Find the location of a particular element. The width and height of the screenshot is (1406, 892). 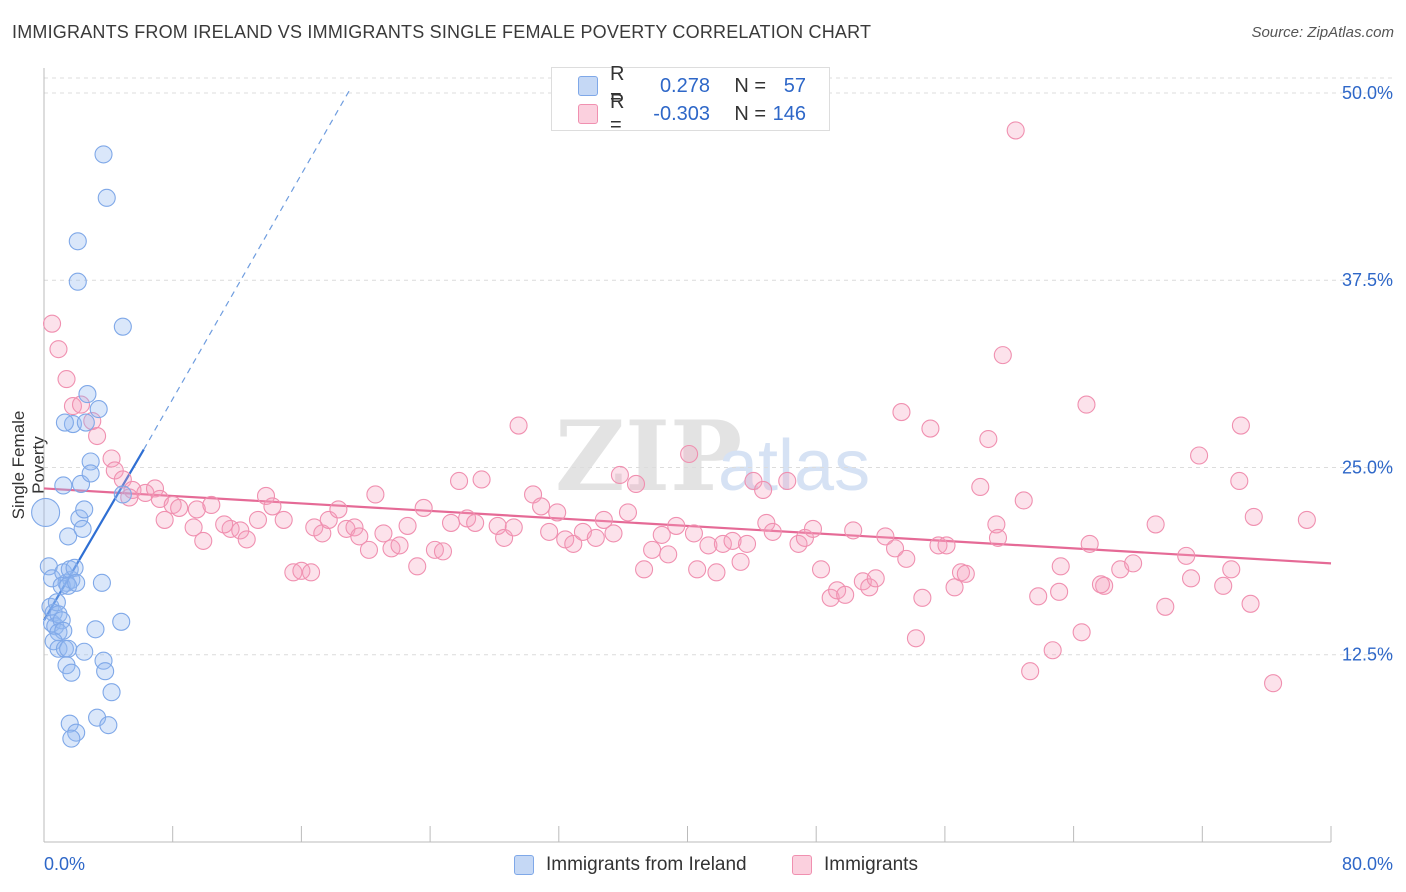

ireland-trend-extension is located at coordinates (247, 269).